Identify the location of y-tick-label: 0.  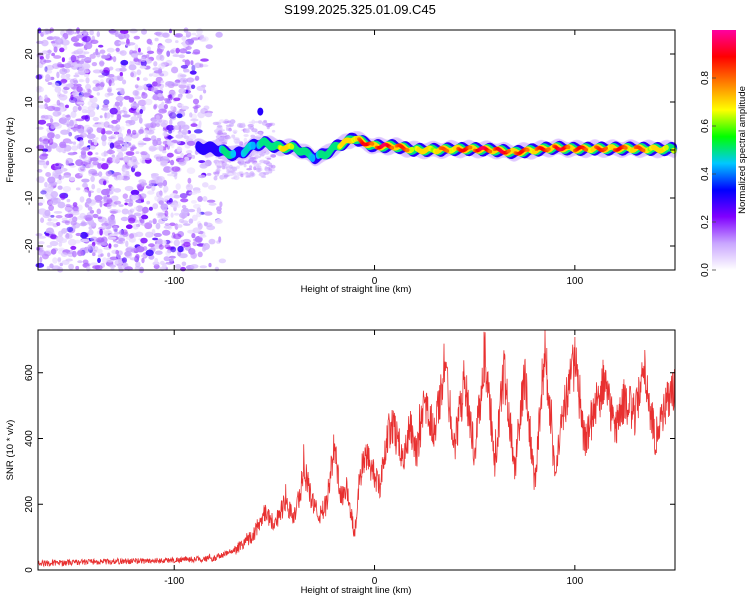
(29, 150).